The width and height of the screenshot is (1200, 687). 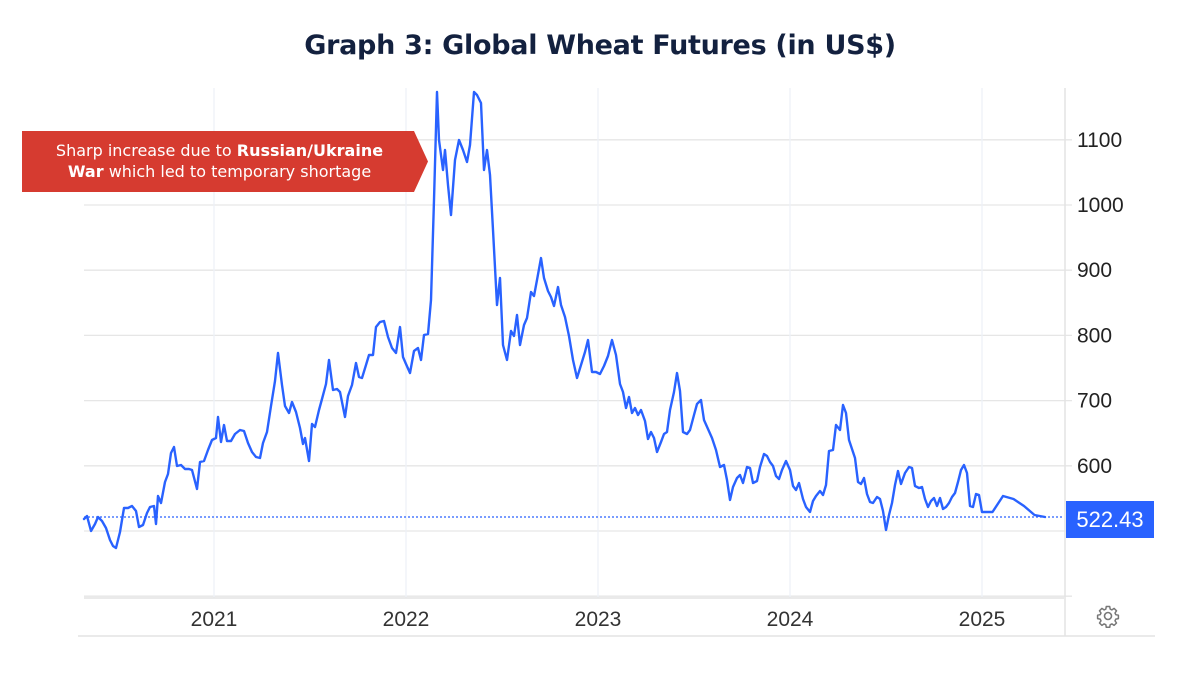 I want to click on y-tick-label: 800, so click(x=1094, y=335).